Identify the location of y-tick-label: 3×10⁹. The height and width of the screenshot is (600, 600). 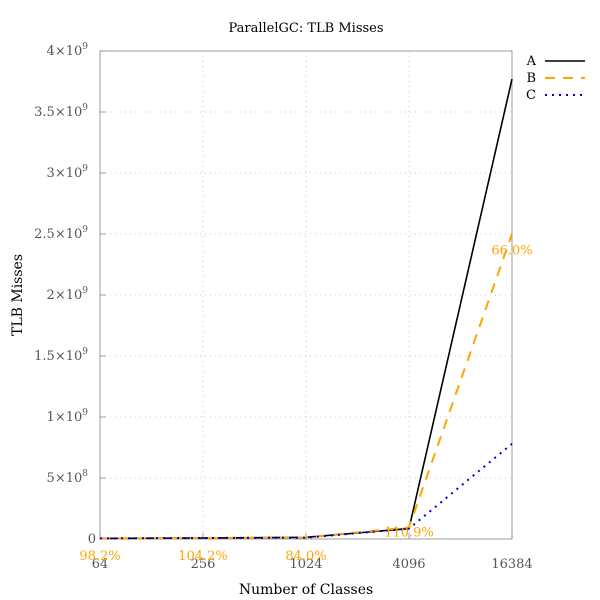
(68, 172).